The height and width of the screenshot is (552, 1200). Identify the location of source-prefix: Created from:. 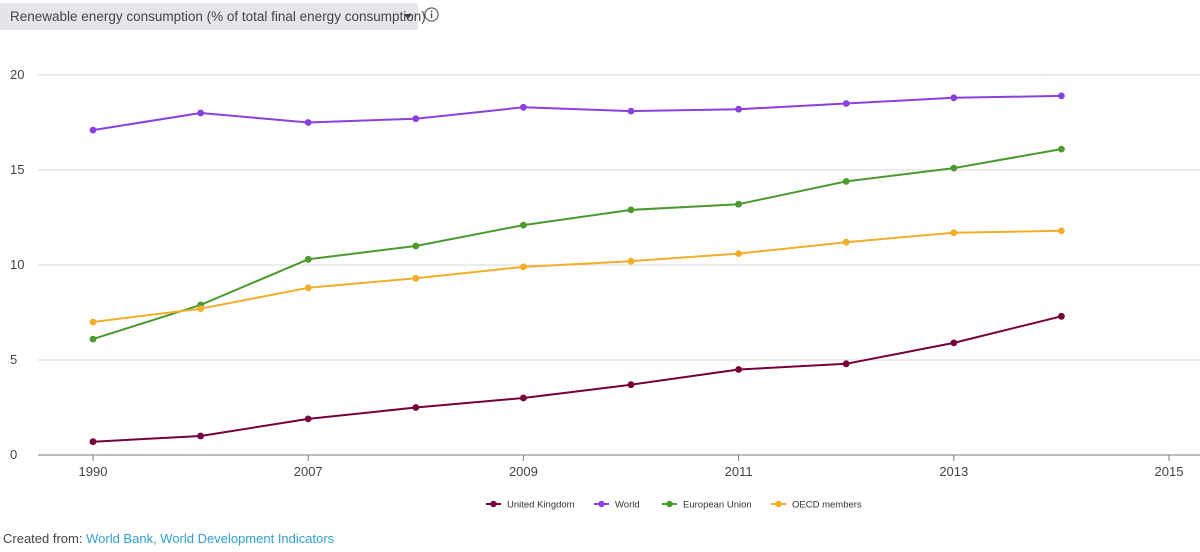
(43, 538).